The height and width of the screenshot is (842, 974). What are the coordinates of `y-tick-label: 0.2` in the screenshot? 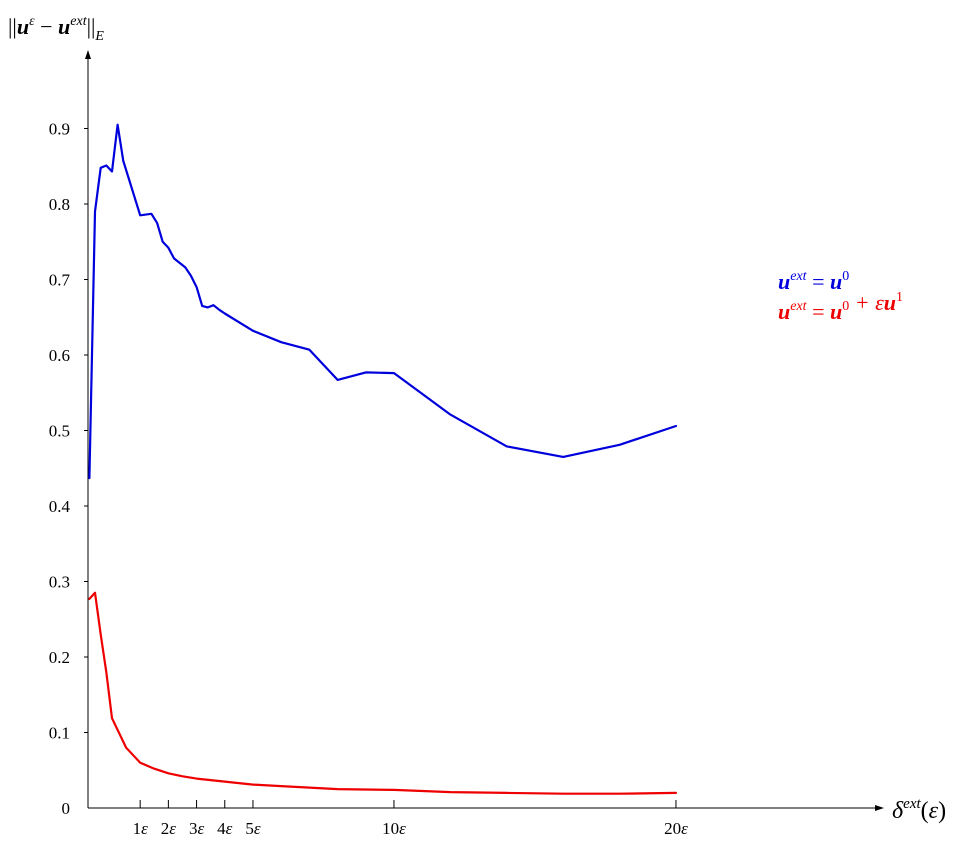 It's located at (59, 657).